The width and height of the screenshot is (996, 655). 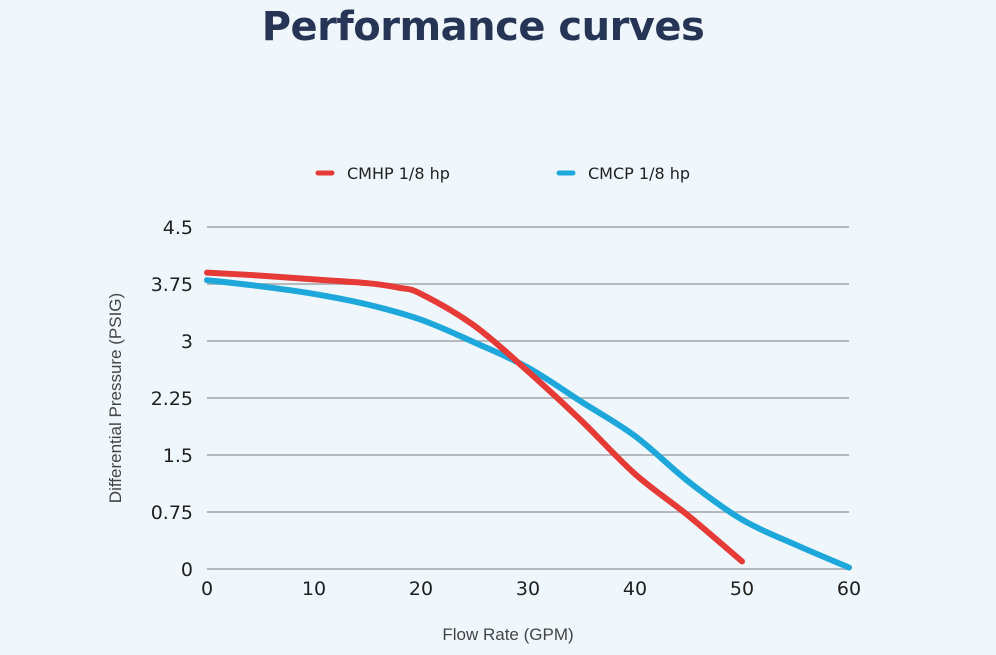 I want to click on x-tick-label: 60, so click(x=849, y=589).